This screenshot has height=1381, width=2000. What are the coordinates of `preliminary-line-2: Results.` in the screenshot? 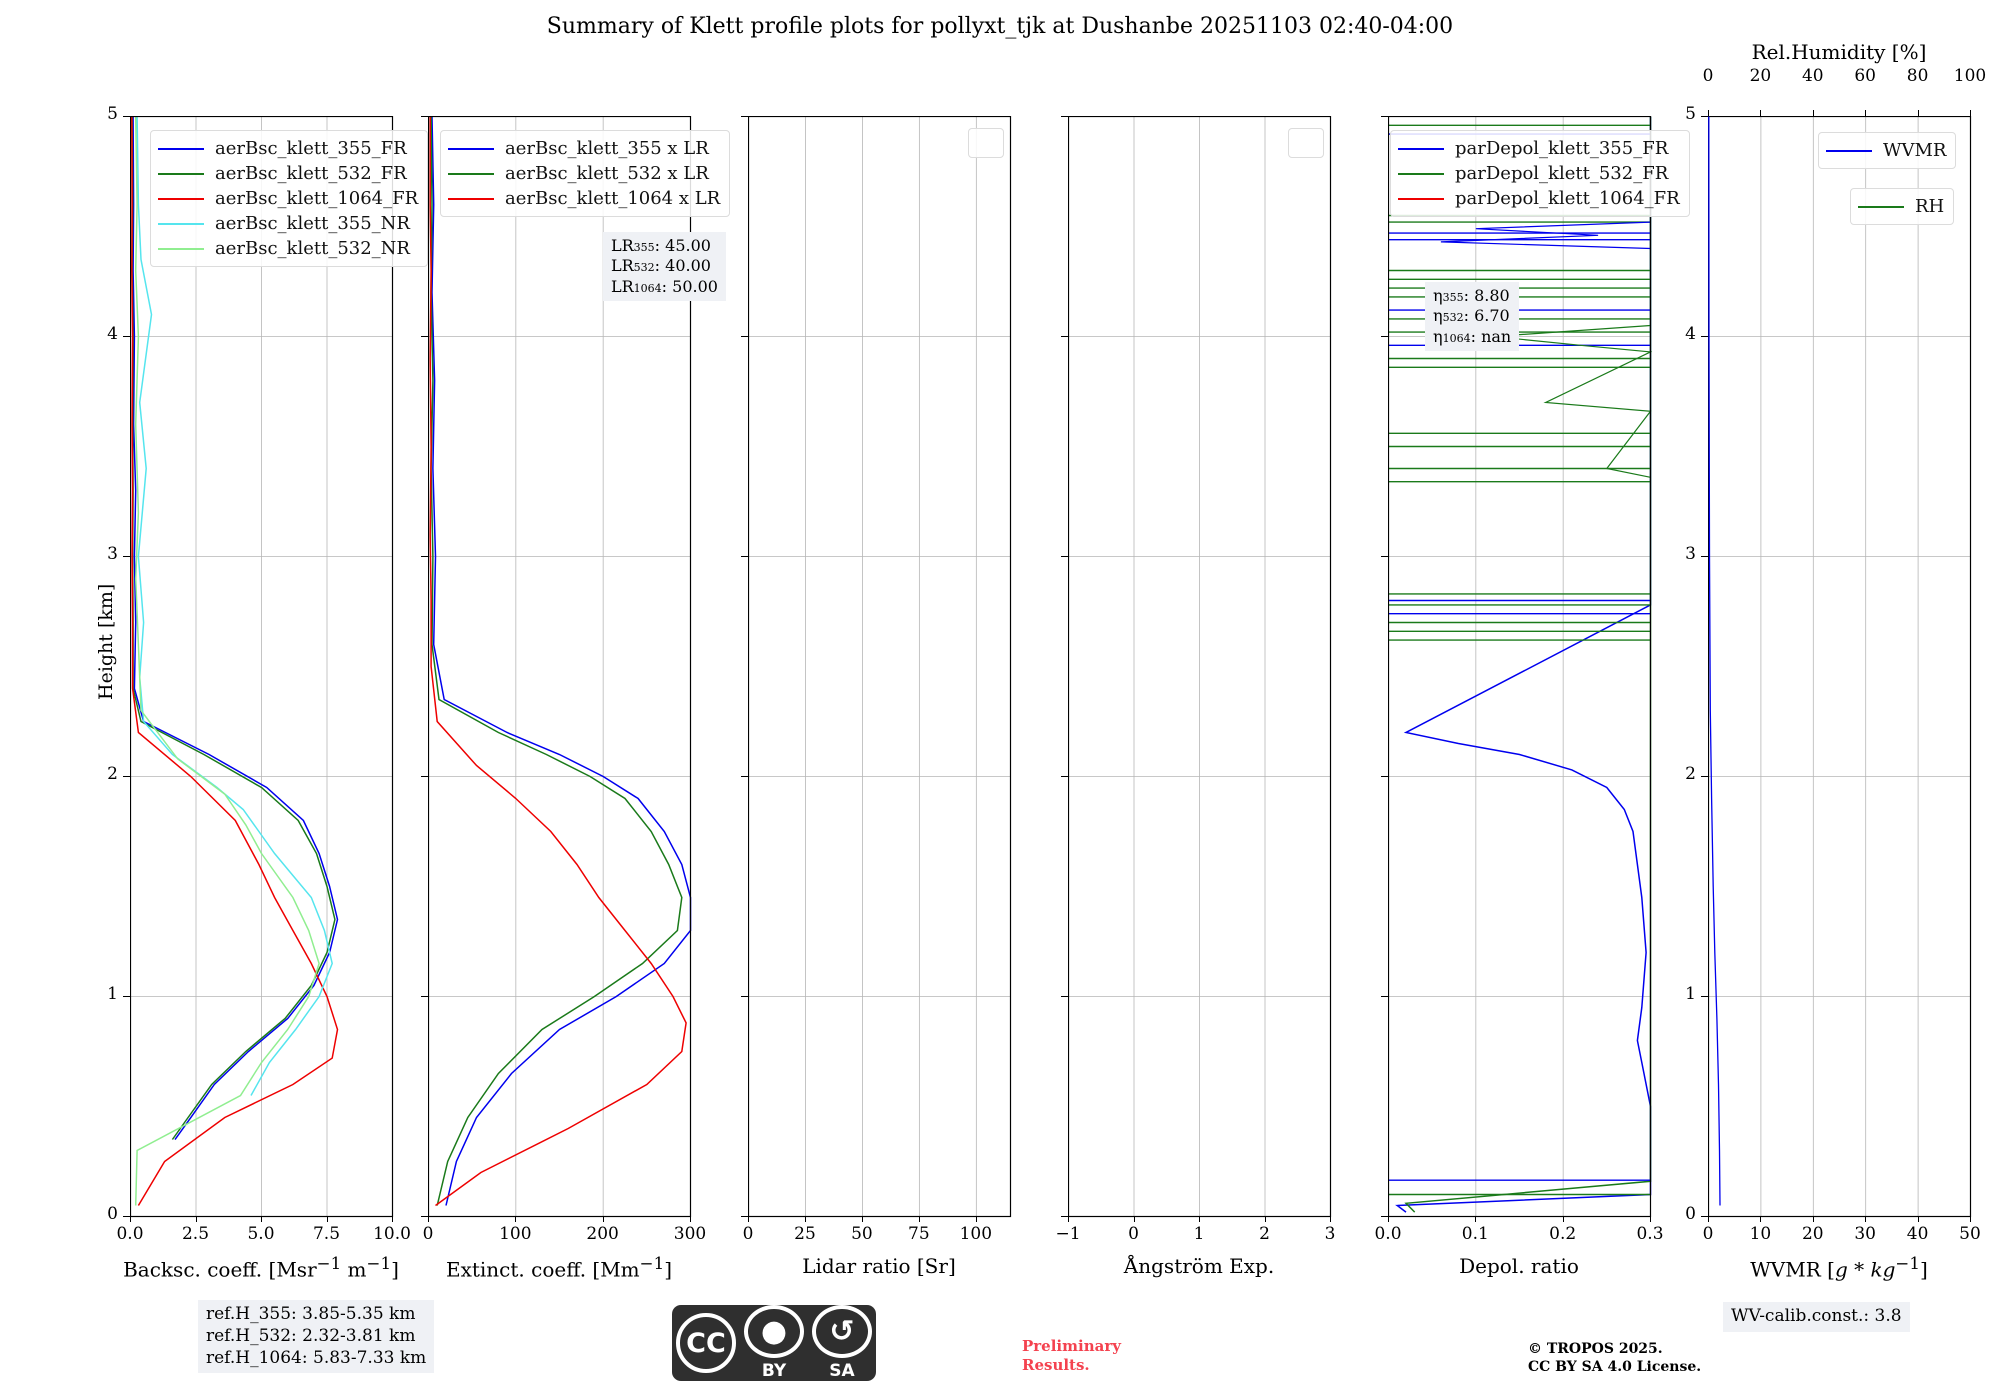 It's located at (1056, 1364).